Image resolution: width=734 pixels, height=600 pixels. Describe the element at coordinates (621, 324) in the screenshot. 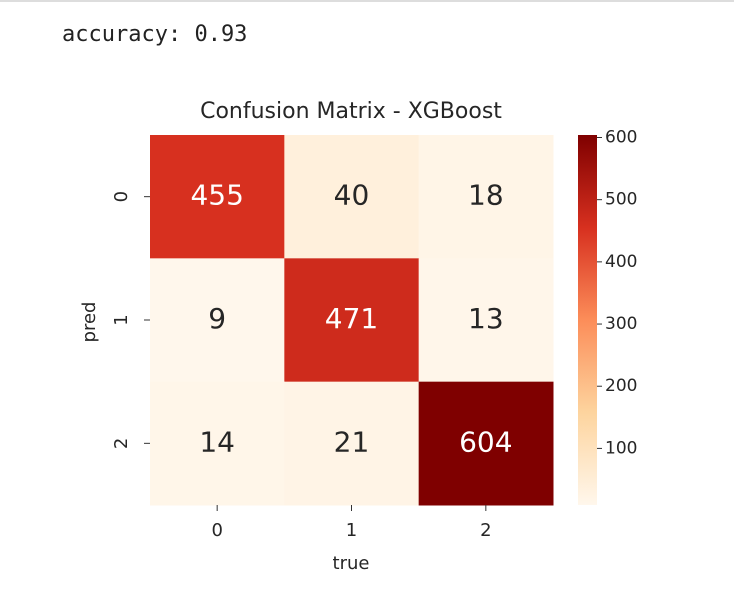

I see `colorbar-tick-label: 300` at that location.